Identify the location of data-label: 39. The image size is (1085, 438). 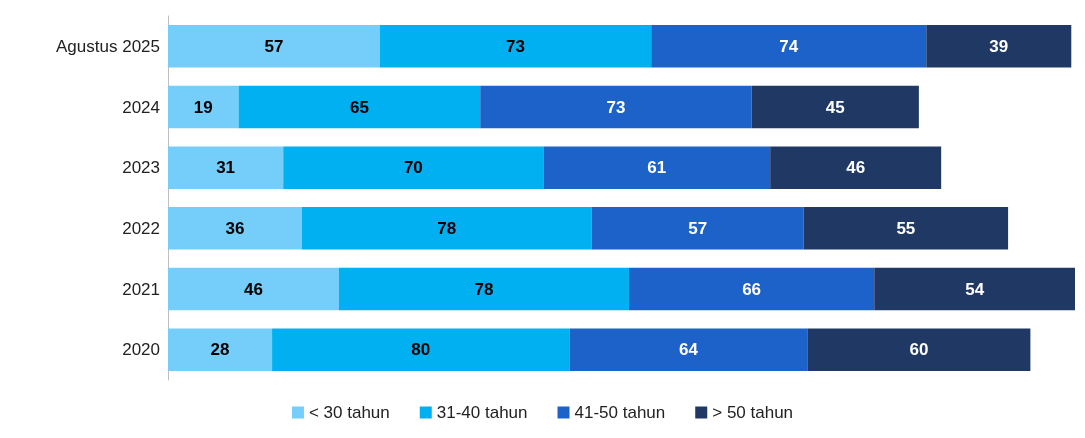
(999, 46).